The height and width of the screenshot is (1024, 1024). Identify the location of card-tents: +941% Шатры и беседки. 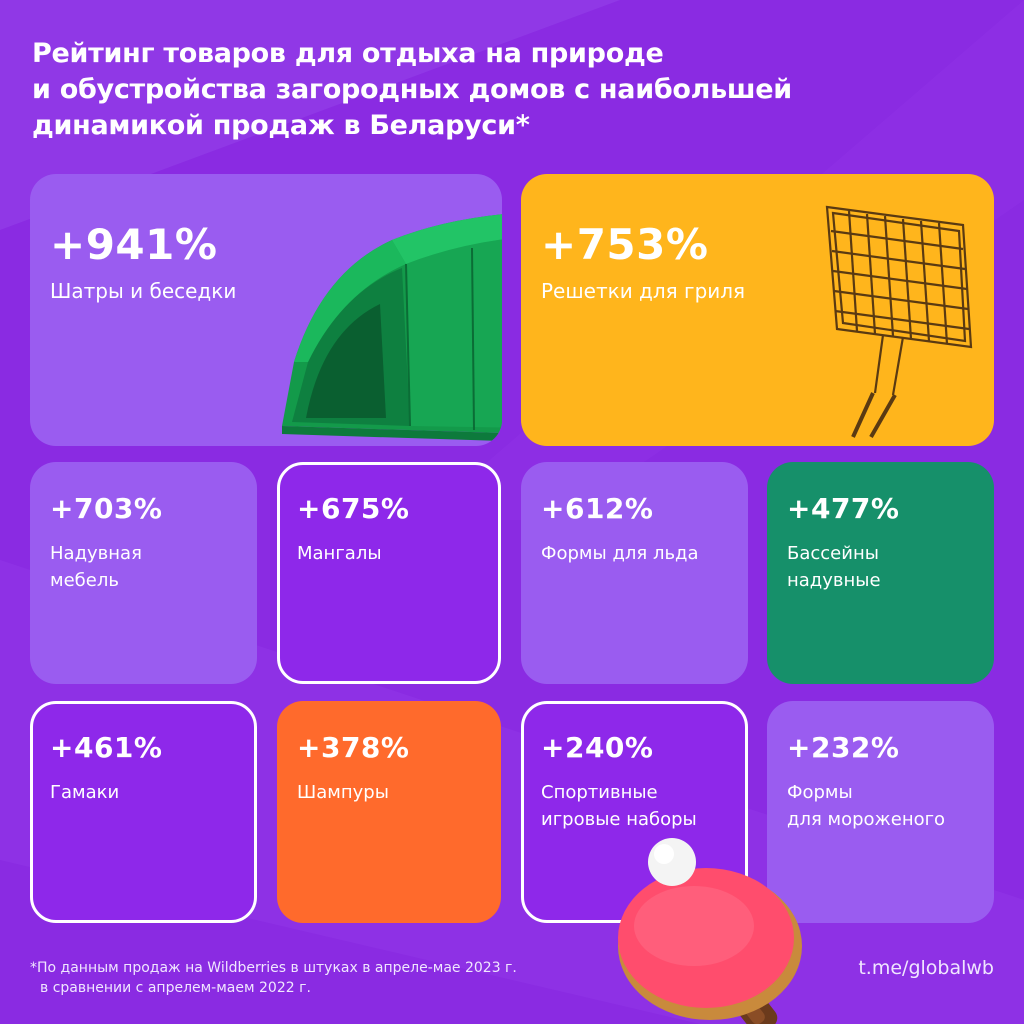
(266, 310).